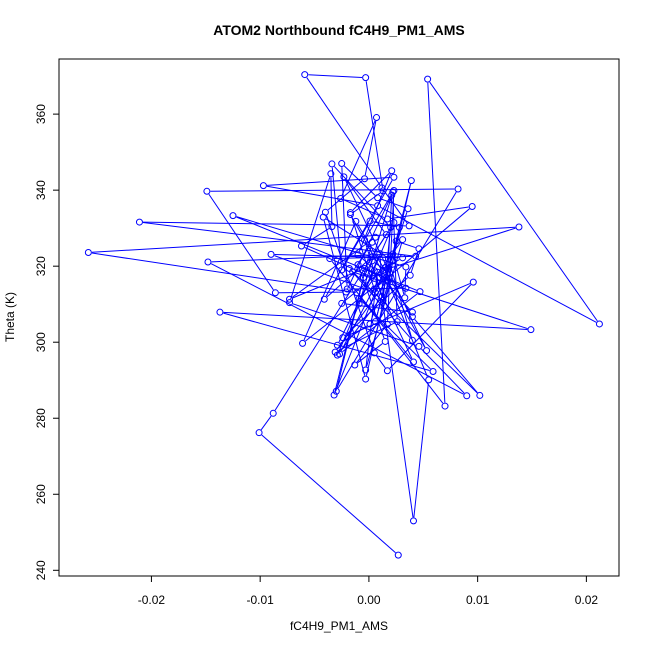 The width and height of the screenshot is (650, 650). I want to click on y-axis: 240 260 280 300 320 340 360, so click(46, 342).